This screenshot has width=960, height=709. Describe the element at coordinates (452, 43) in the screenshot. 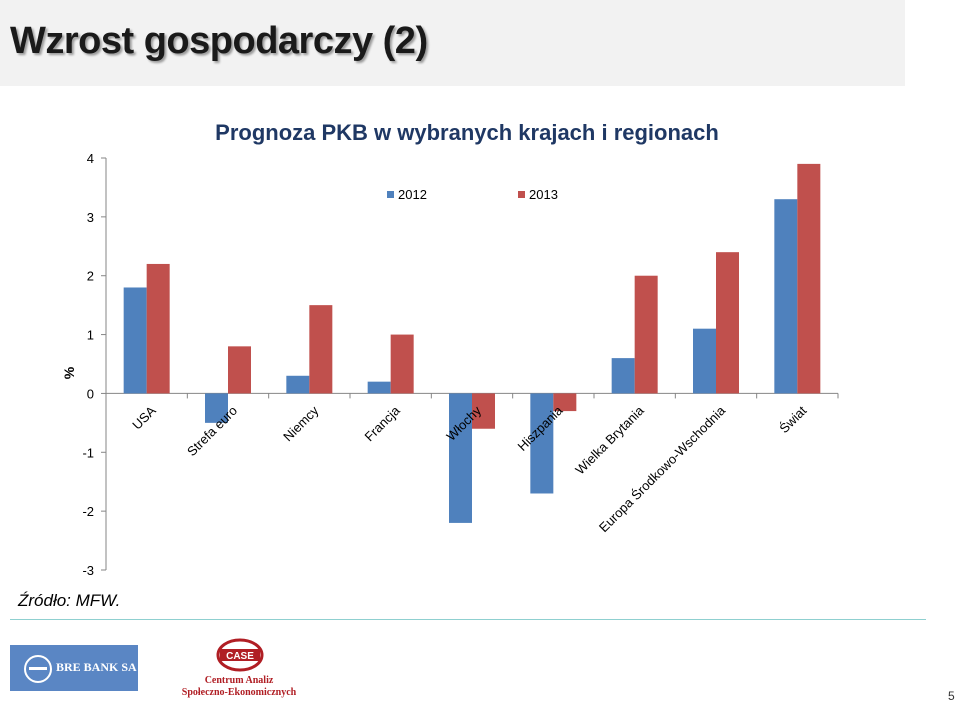

I see `title-bar: Wzrost gospodarczy (2)` at that location.